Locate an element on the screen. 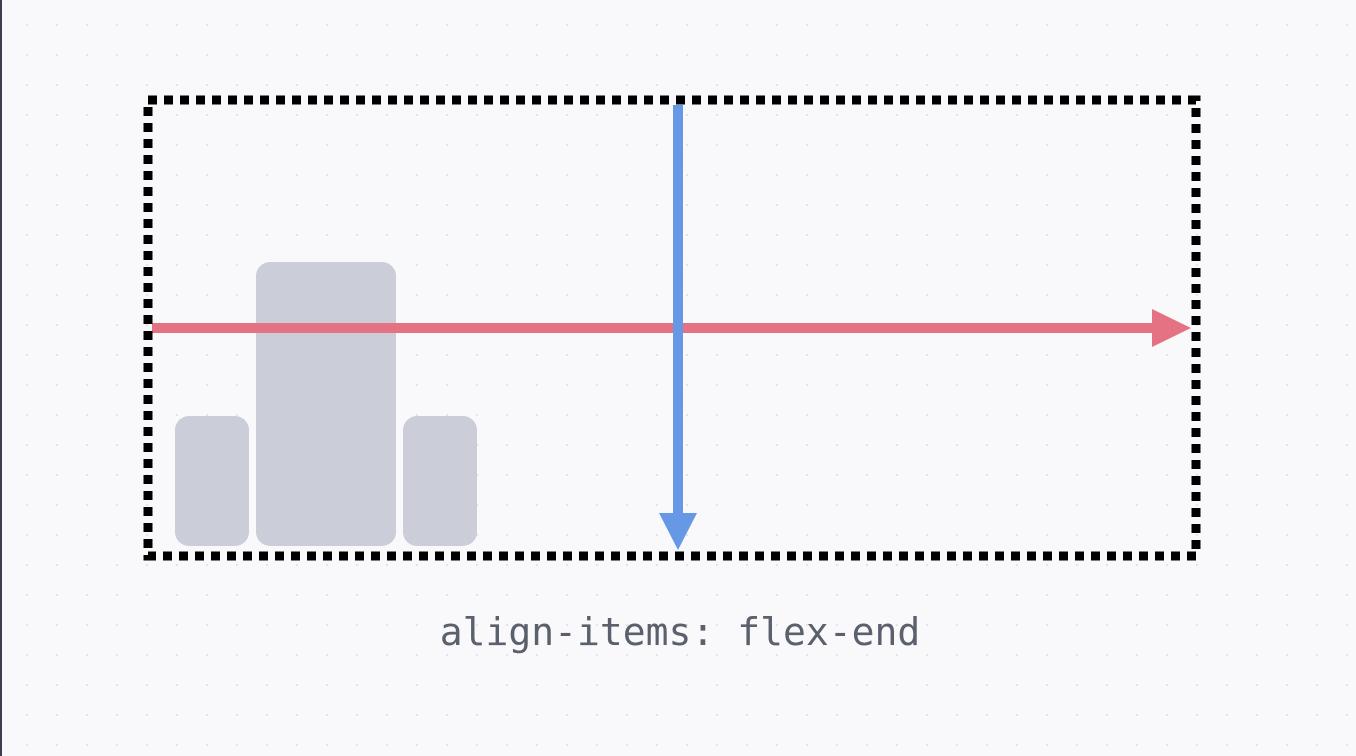 Image resolution: width=1356 pixels, height=756 pixels. cross-axis-arrowhead is located at coordinates (678, 531).